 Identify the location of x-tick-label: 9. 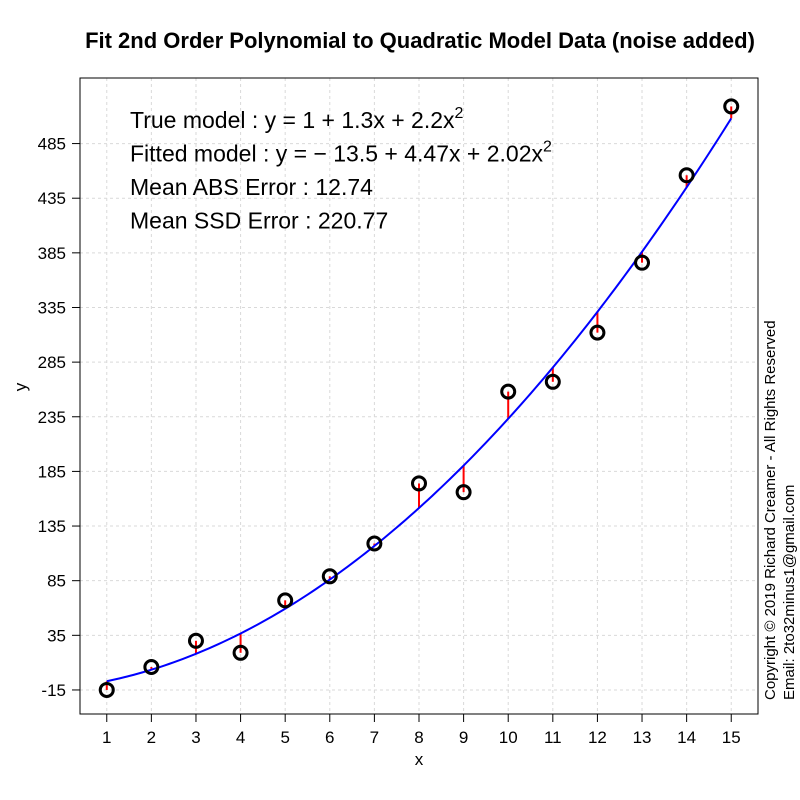
(463, 737).